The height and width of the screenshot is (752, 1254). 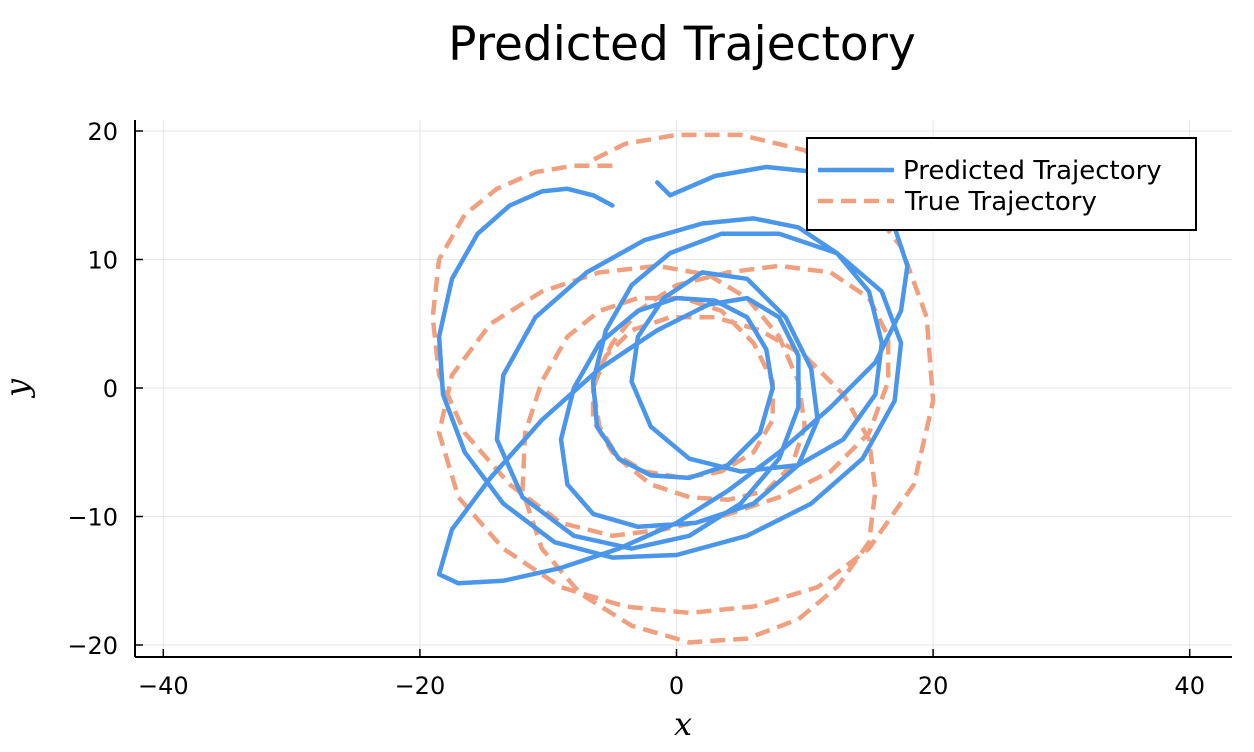 I want to click on legend: Predicted Trajectory True Trajectory, so click(x=1001, y=184).